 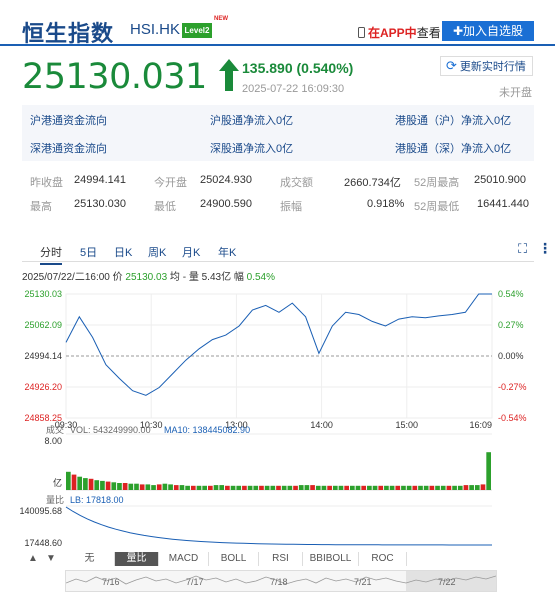 I want to click on ratio-y-bottom: 17448.60, so click(x=43, y=543).